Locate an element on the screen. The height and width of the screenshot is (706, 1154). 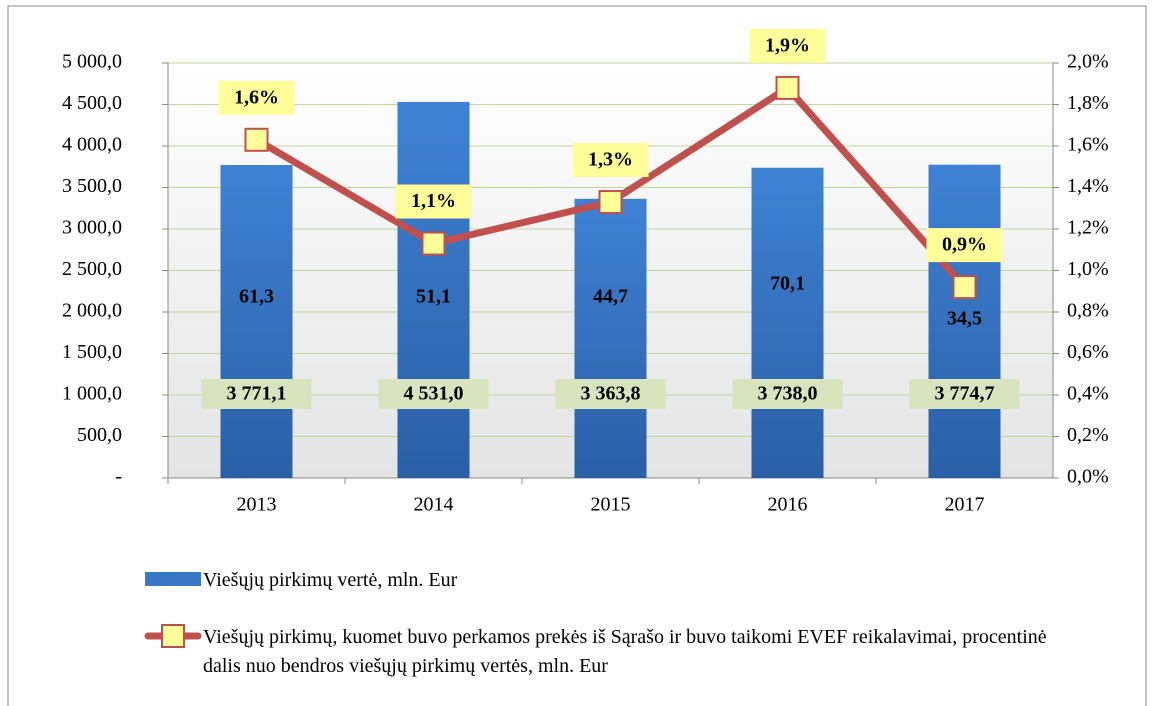
y-tick-label: - is located at coordinates (118, 477).